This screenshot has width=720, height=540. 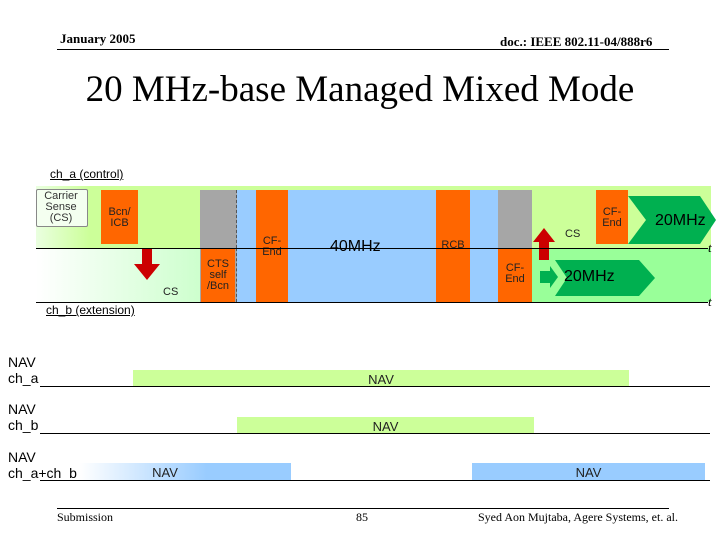 What do you see at coordinates (680, 220) in the screenshot?
I see `mhz20-top-label: 20MHz` at bounding box center [680, 220].